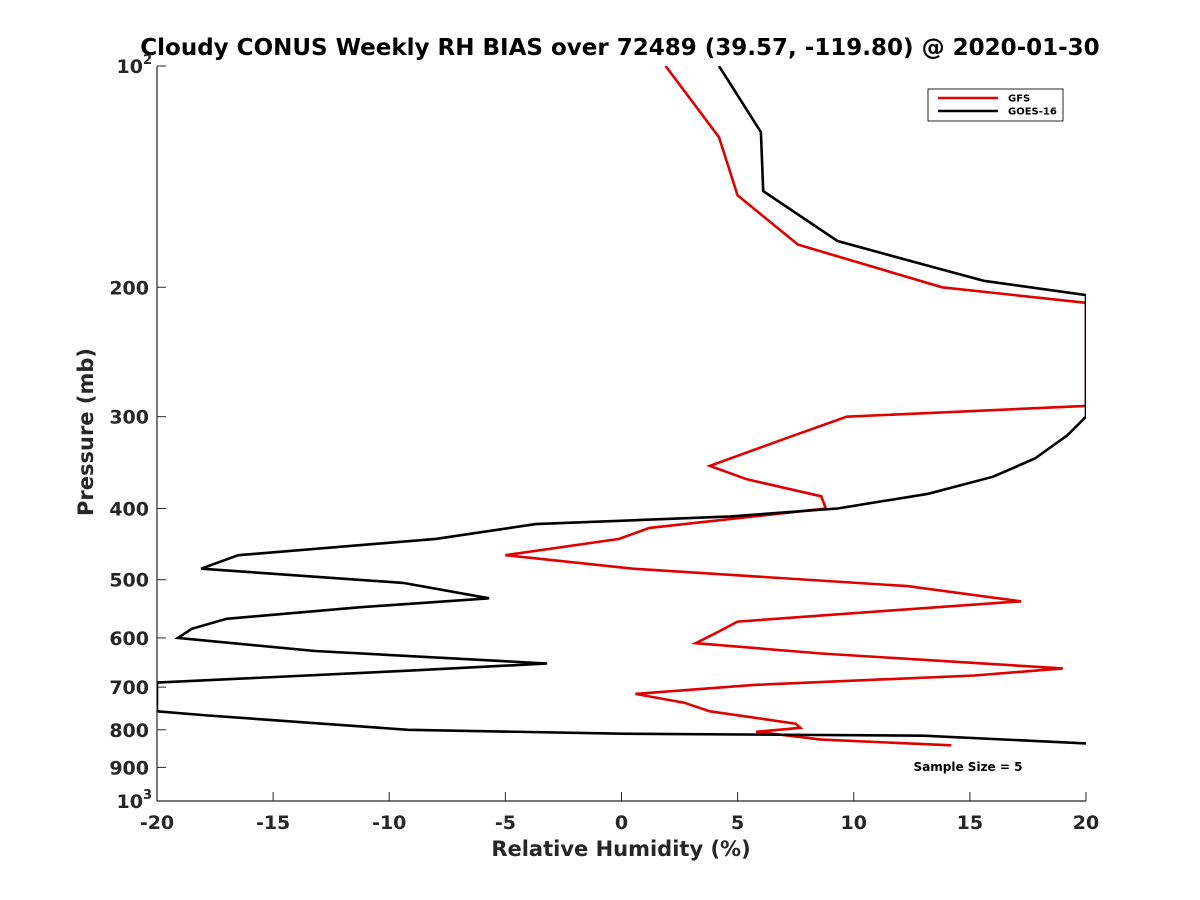 This screenshot has height=900, width=1200. Describe the element at coordinates (621, 823) in the screenshot. I see `x-tick-label: 0` at that location.